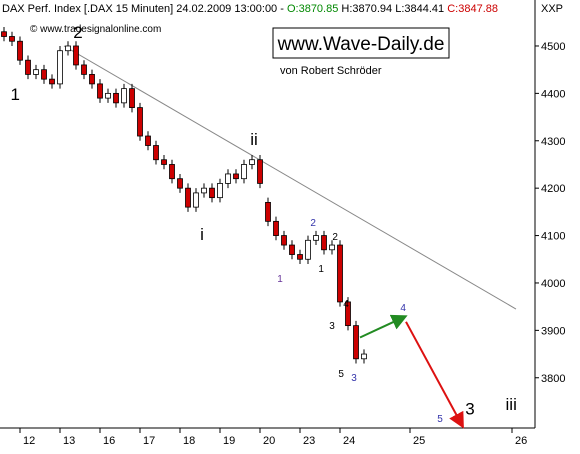  What do you see at coordinates (331, 71) in the screenshot?
I see `author: von Robert Schröder` at bounding box center [331, 71].